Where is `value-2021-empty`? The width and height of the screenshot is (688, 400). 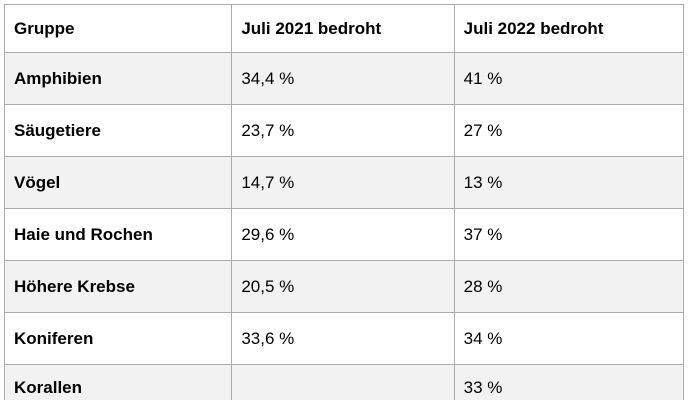 value-2021-empty is located at coordinates (343, 382).